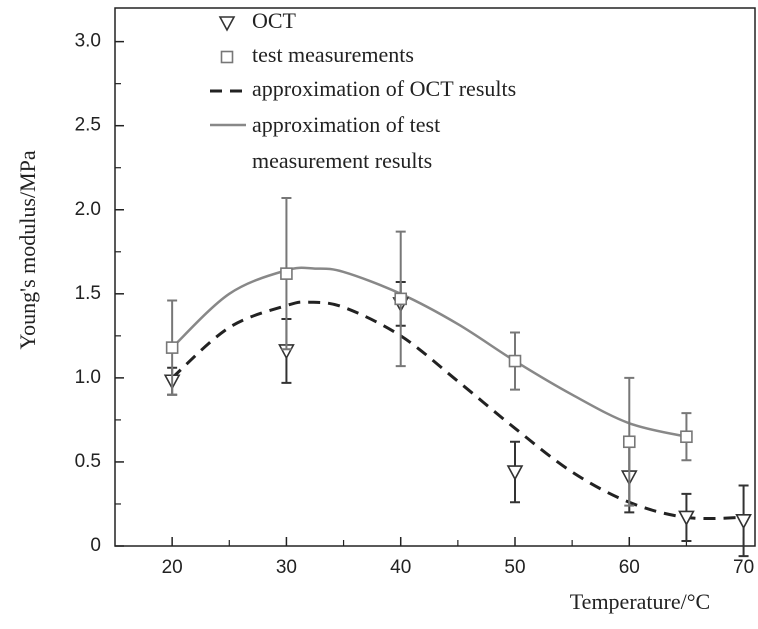 This screenshot has width=758, height=629. Describe the element at coordinates (88, 377) in the screenshot. I see `y-tick-label: 1.0` at that location.